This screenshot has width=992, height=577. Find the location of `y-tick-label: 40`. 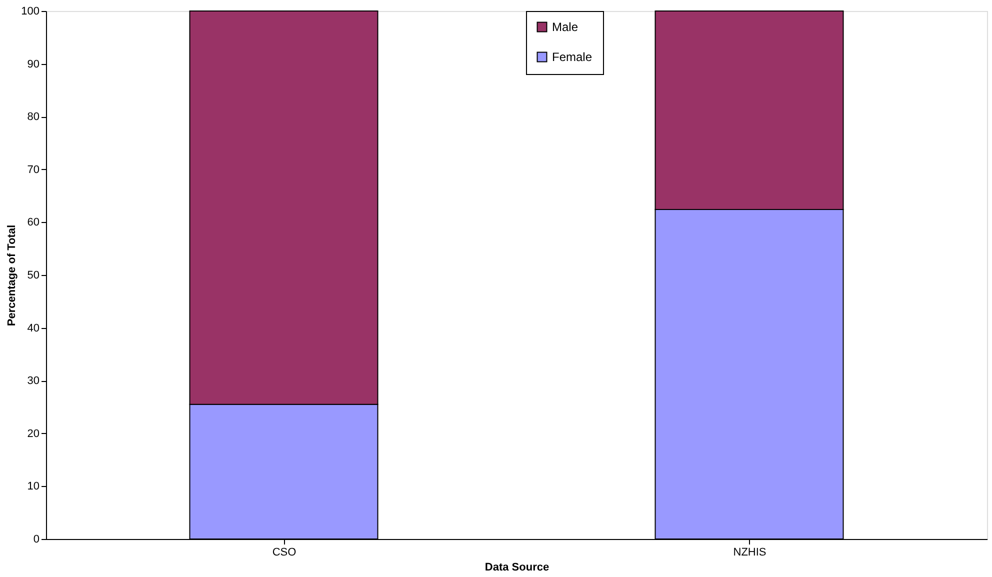

y-tick-label: 40 is located at coordinates (33, 328).